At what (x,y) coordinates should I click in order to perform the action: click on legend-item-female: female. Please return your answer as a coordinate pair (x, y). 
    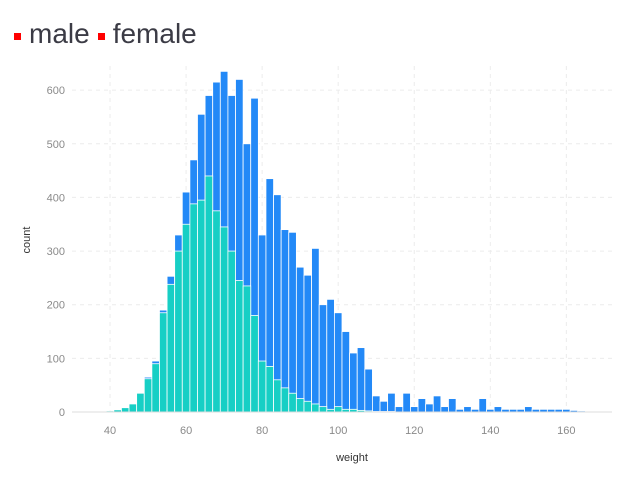
    Looking at the image, I should click on (147, 33).